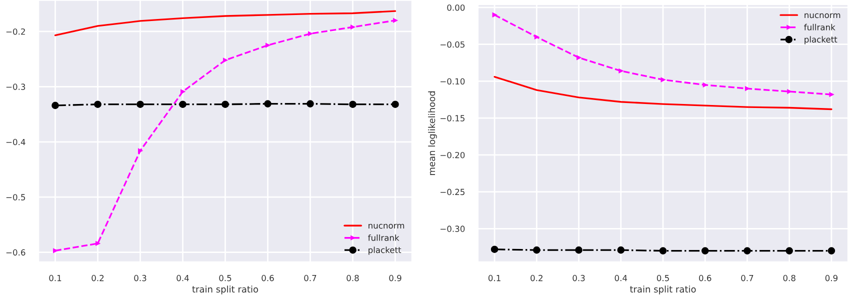 This screenshot has height=298, width=850. Describe the element at coordinates (16, 87) in the screenshot. I see `y-tick-label: −0.3` at that location.